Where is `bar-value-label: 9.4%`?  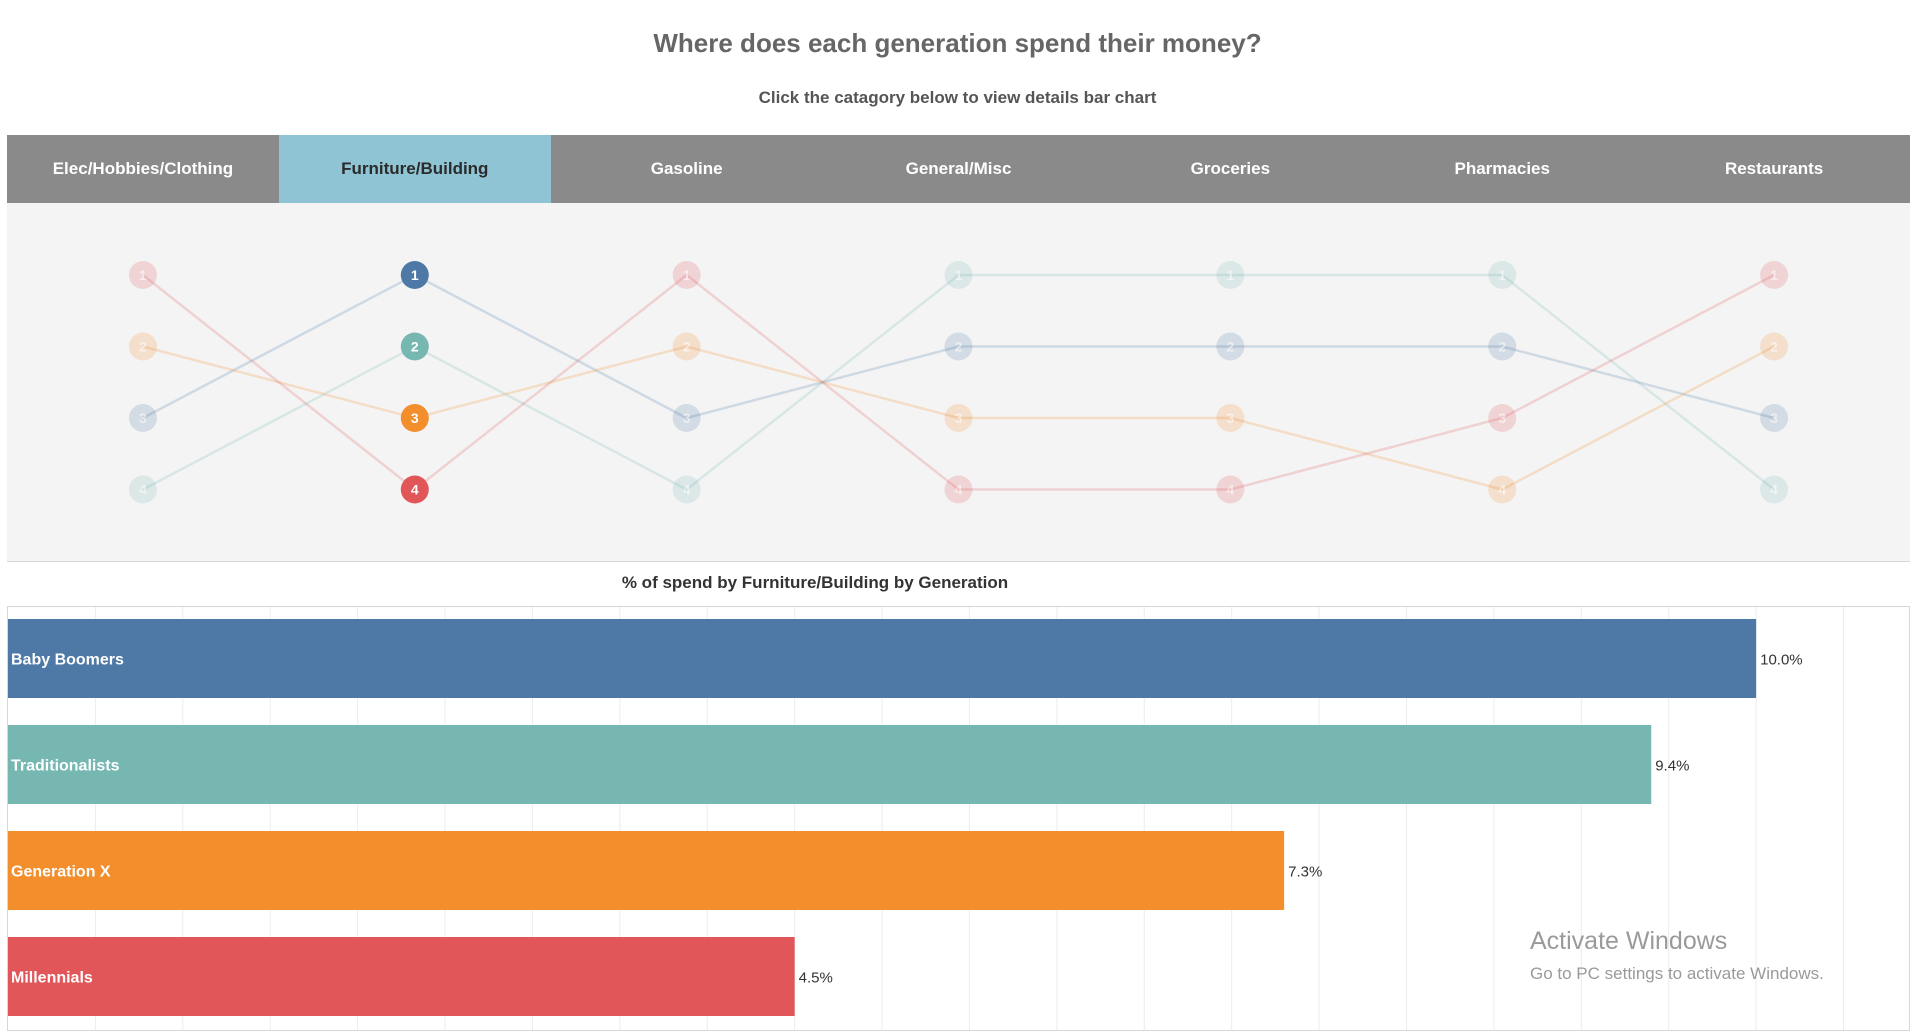
bar-value-label: 9.4% is located at coordinates (1672, 766).